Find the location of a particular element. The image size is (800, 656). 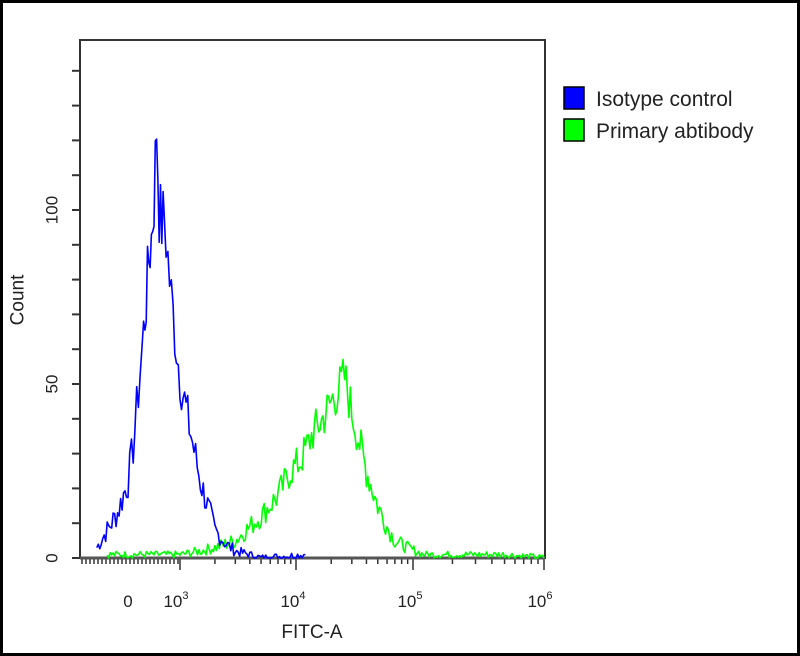

legend-label-isotype-control: Isotype control is located at coordinates (664, 99).